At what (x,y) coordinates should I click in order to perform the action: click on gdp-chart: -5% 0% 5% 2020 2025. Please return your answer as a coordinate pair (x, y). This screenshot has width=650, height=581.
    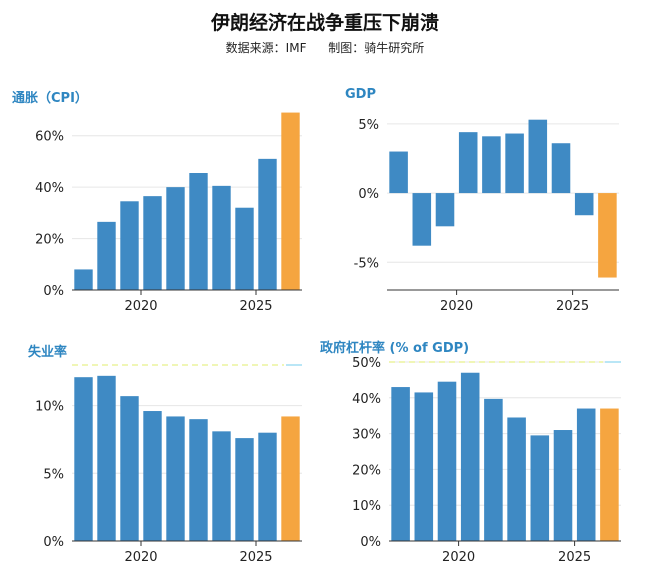
    Looking at the image, I should click on (486, 216).